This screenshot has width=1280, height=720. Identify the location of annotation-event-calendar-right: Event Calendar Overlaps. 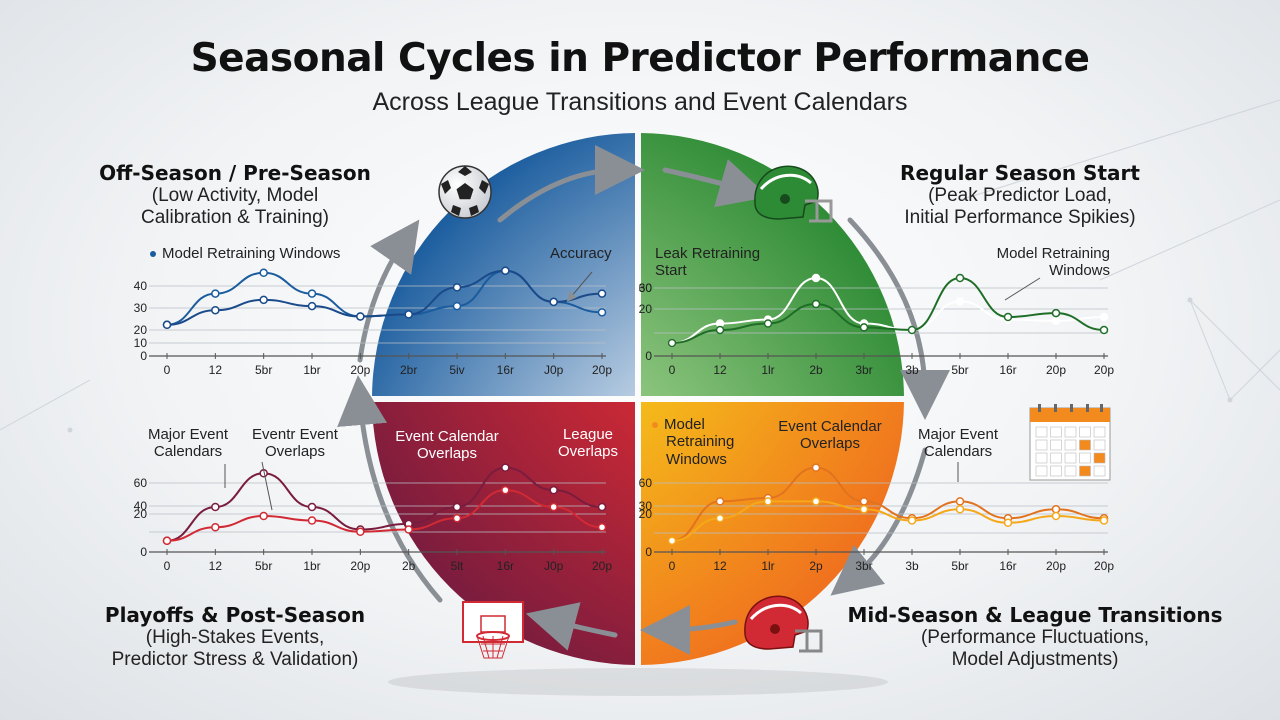
(830, 435).